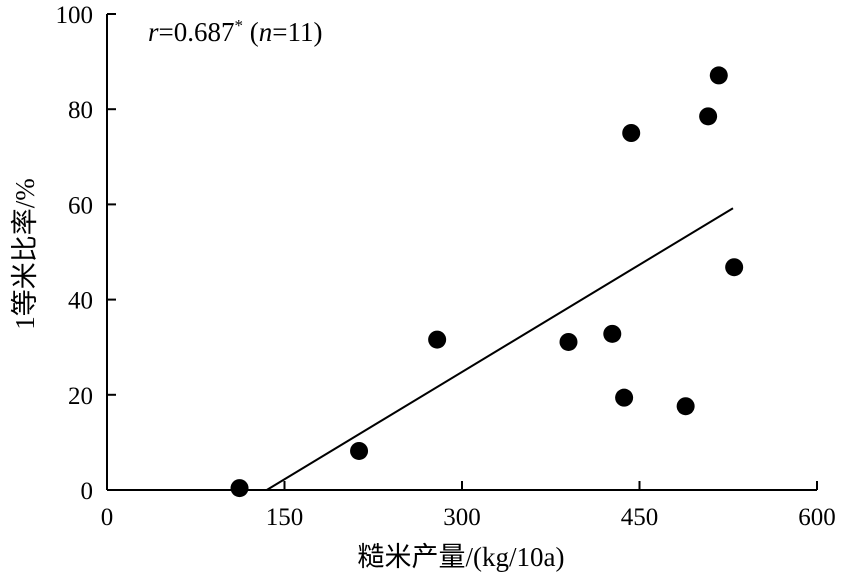 Image resolution: width=844 pixels, height=582 pixels. I want to click on x-tick-label: 300, so click(462, 517).